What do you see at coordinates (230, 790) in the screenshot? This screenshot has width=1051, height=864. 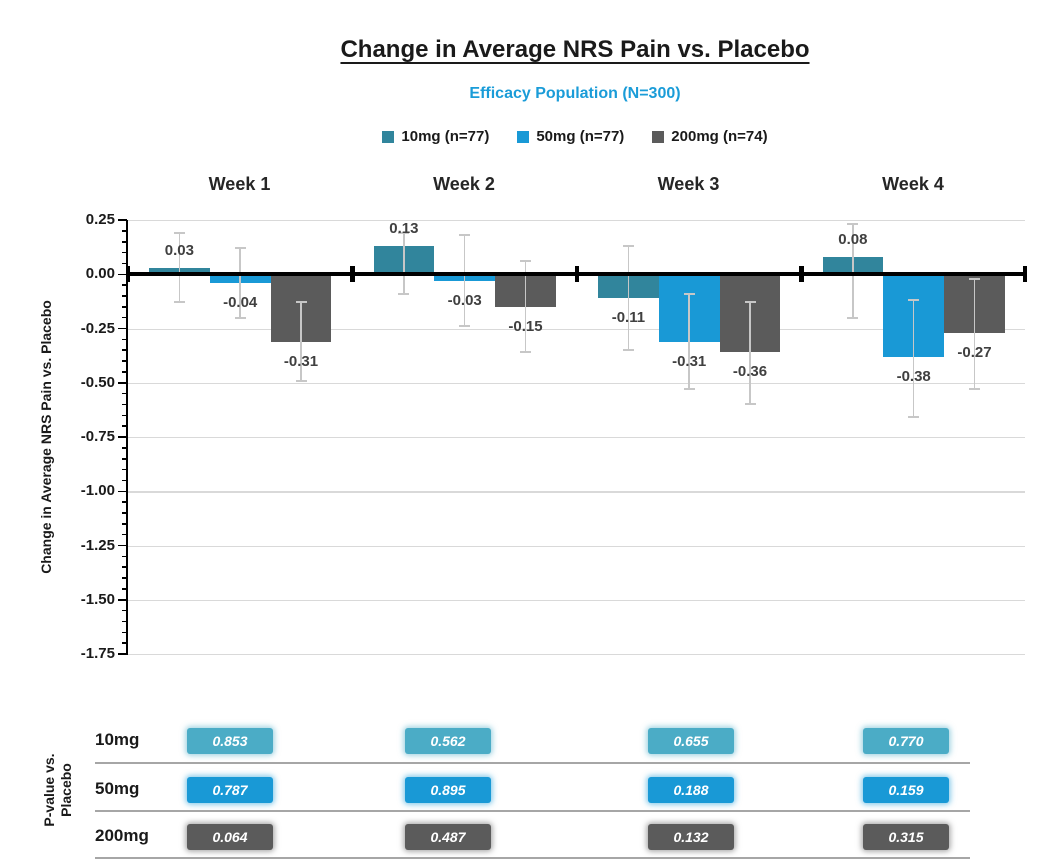 I see `pvalue-cell-50mg-week-1: 0.787` at bounding box center [230, 790].